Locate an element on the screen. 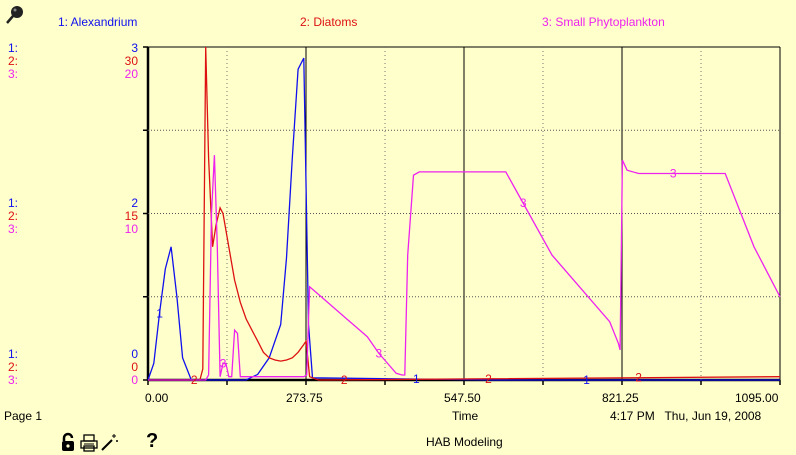 This screenshot has width=796, height=455. y-tick-label: 15 is located at coordinates (131, 216).